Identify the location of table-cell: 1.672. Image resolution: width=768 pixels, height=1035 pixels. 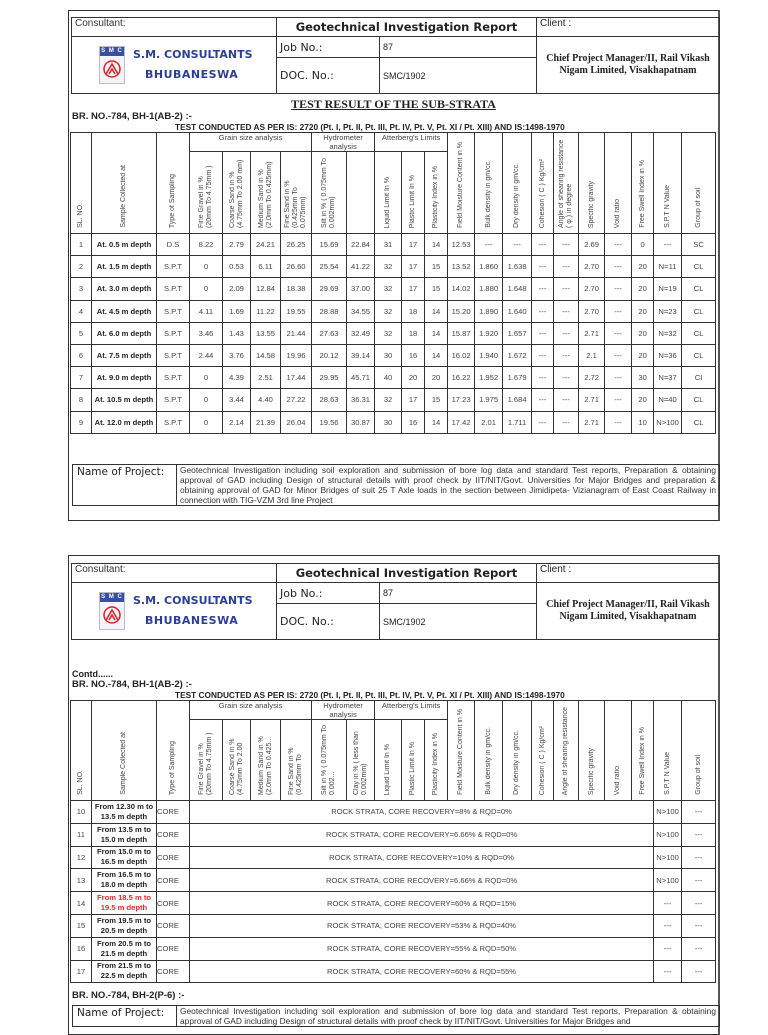
(517, 355).